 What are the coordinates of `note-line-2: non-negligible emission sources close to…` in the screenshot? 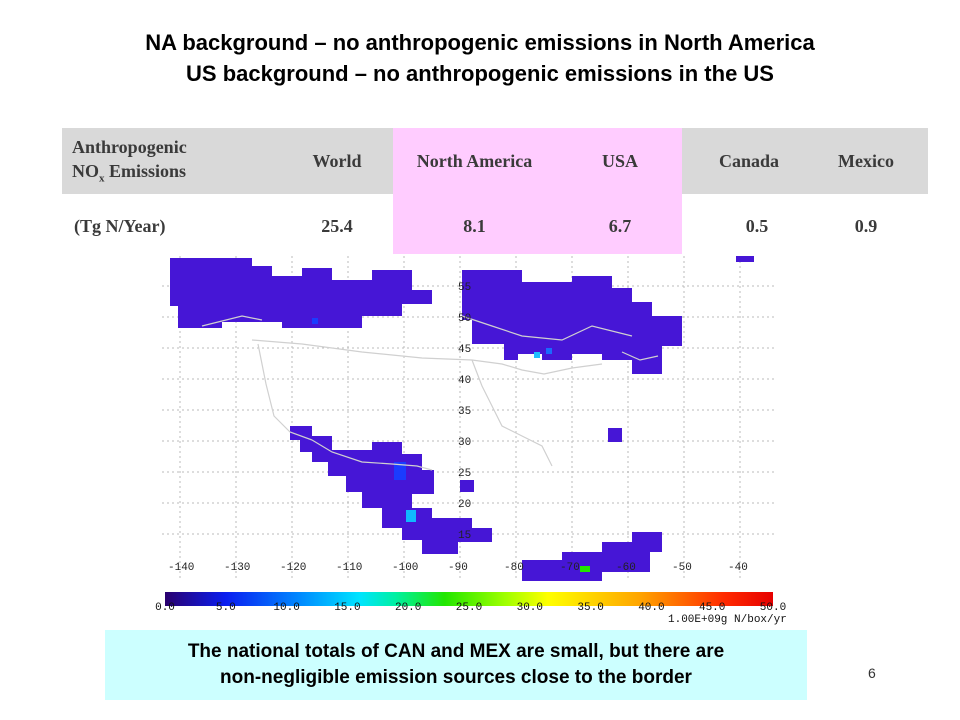 It's located at (456, 677).